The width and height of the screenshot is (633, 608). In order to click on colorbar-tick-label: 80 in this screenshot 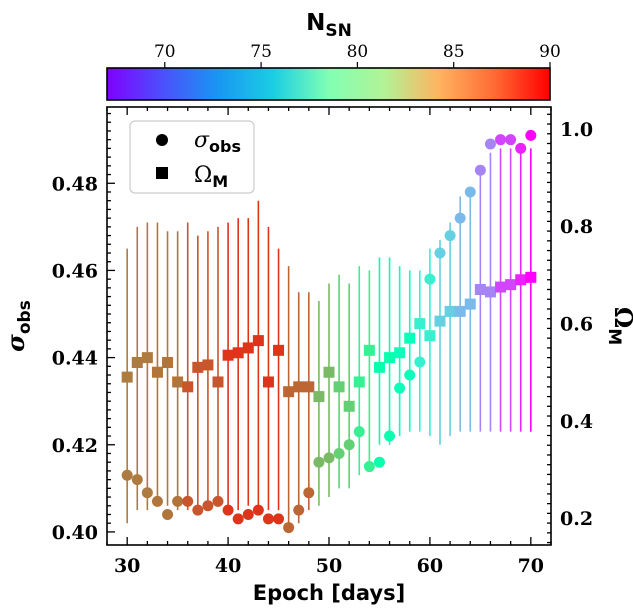, I will do `click(358, 52)`.